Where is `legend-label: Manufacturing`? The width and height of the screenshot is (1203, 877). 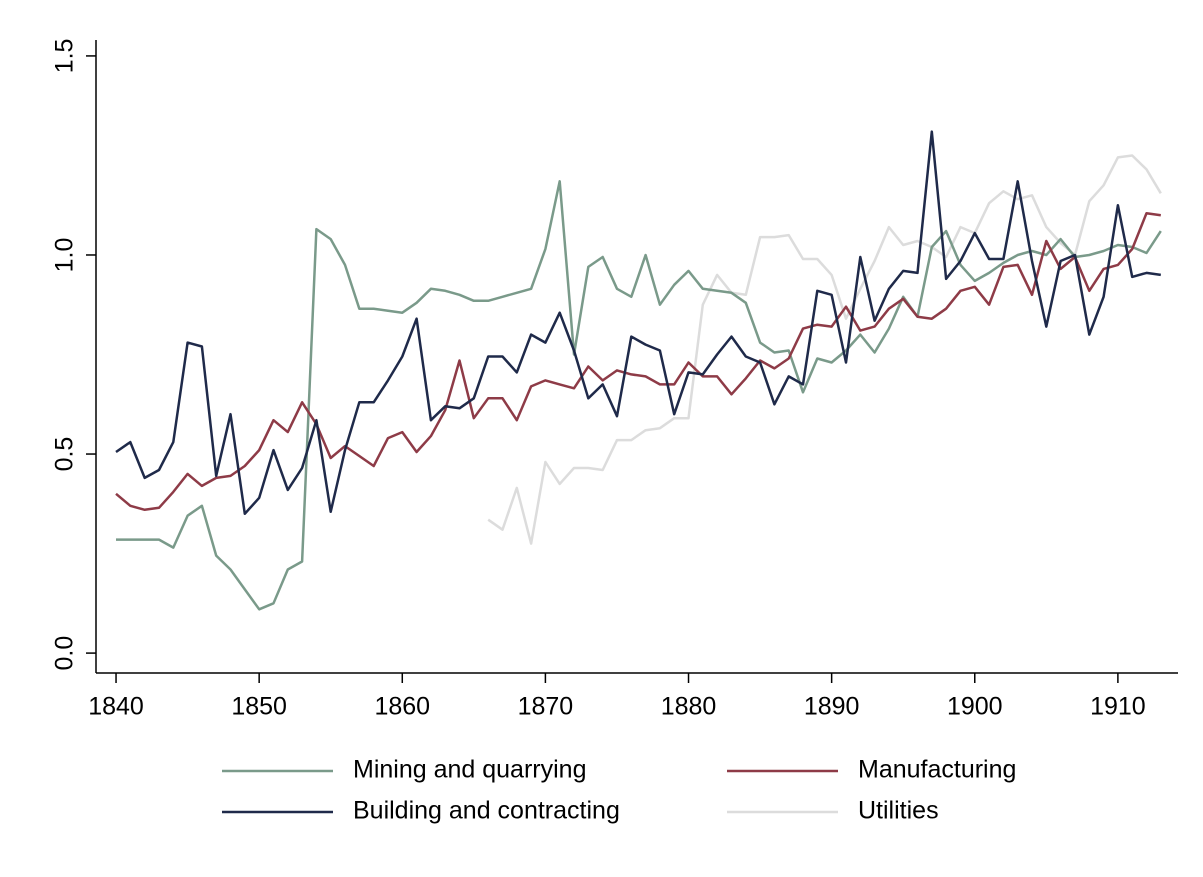
legend-label: Manufacturing is located at coordinates (937, 770).